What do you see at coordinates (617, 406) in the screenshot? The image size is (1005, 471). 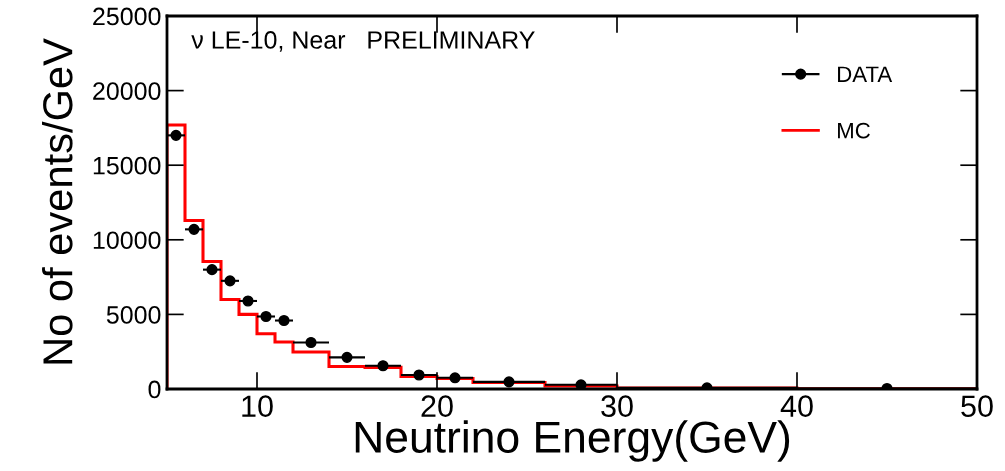 I see `x-tick-label: 30` at bounding box center [617, 406].